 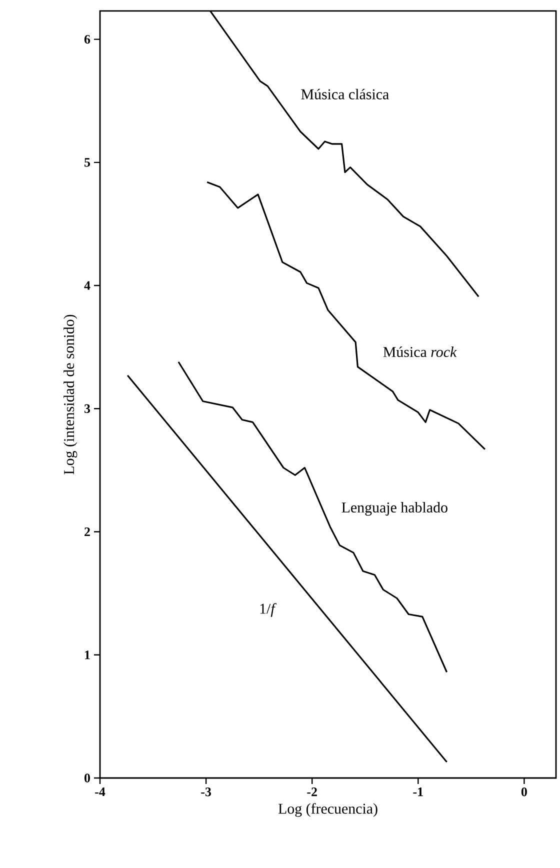 What do you see at coordinates (206, 792) in the screenshot?
I see `x-tick-label: -3` at bounding box center [206, 792].